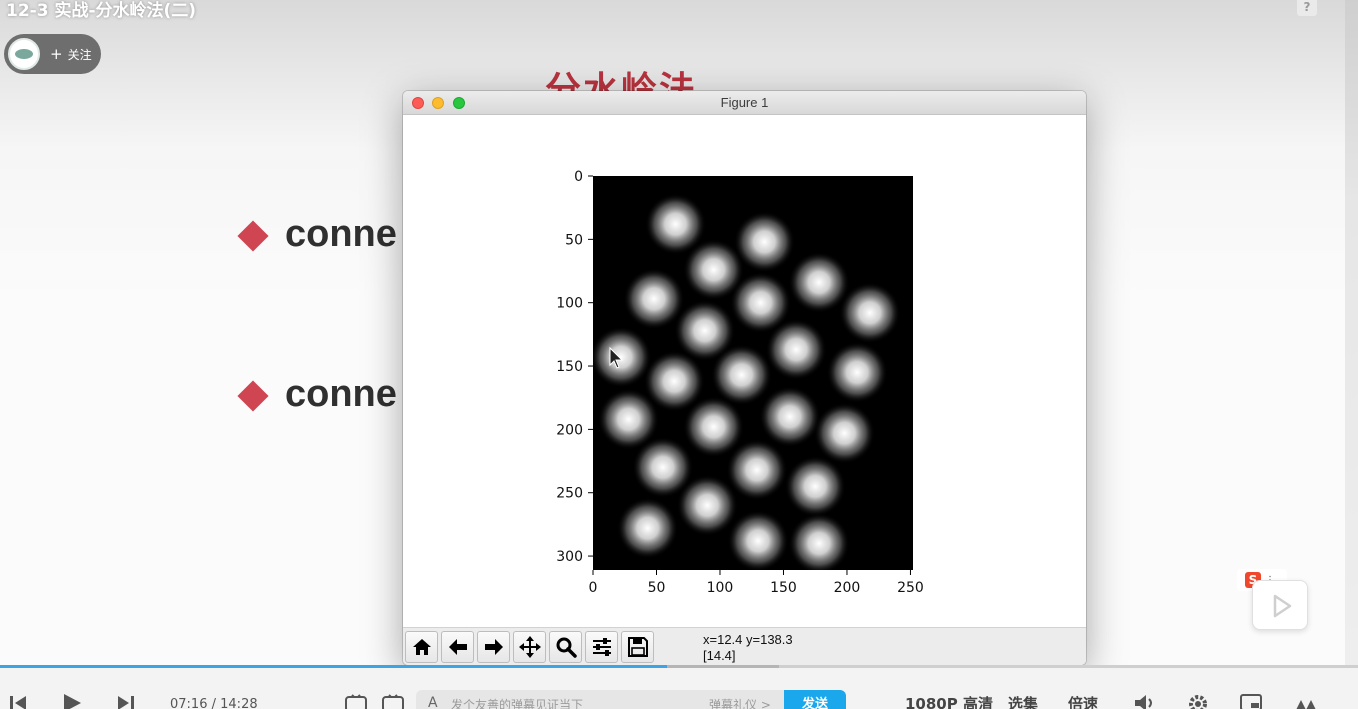 This screenshot has height=709, width=1358. I want to click on play-triangle-icon, so click(1282, 606).